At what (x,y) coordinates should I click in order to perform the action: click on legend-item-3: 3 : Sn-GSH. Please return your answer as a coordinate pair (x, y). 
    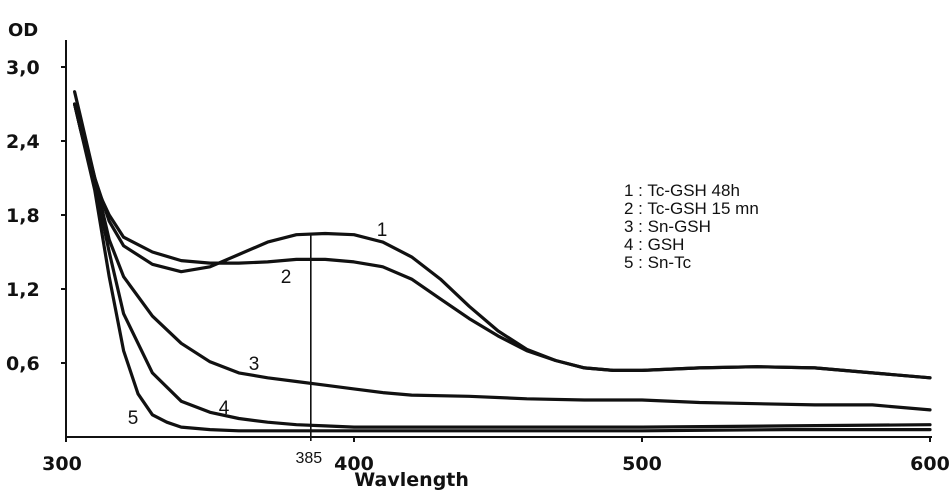
    Looking at the image, I should click on (667, 226).